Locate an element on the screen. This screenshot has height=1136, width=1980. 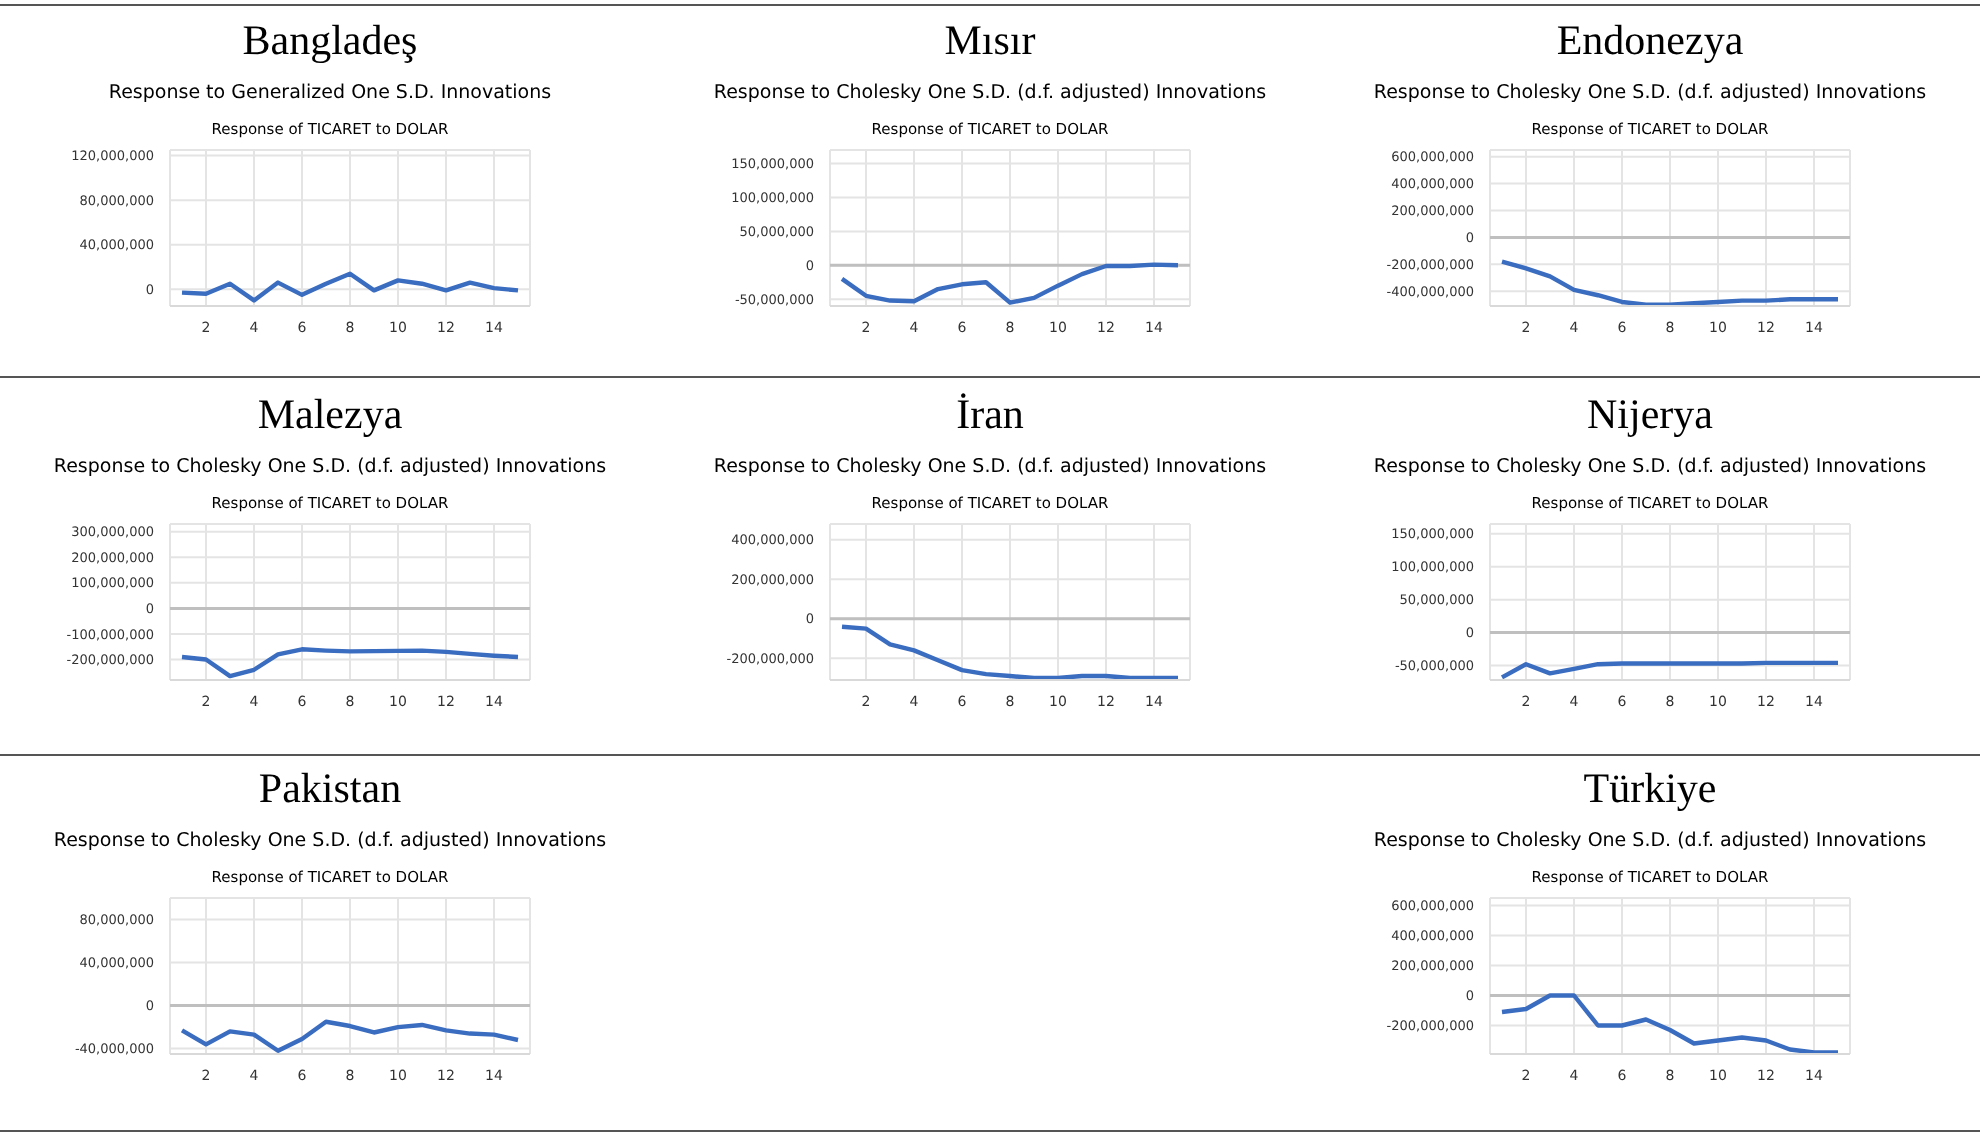
chart-title: Pakistan is located at coordinates (330, 789).